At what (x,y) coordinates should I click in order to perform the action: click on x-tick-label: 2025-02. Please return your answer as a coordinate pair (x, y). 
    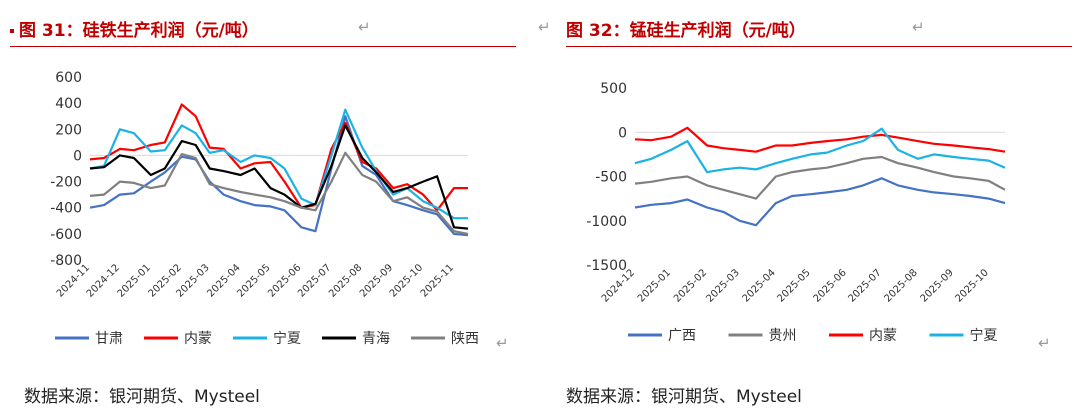
    Looking at the image, I should click on (690, 285).